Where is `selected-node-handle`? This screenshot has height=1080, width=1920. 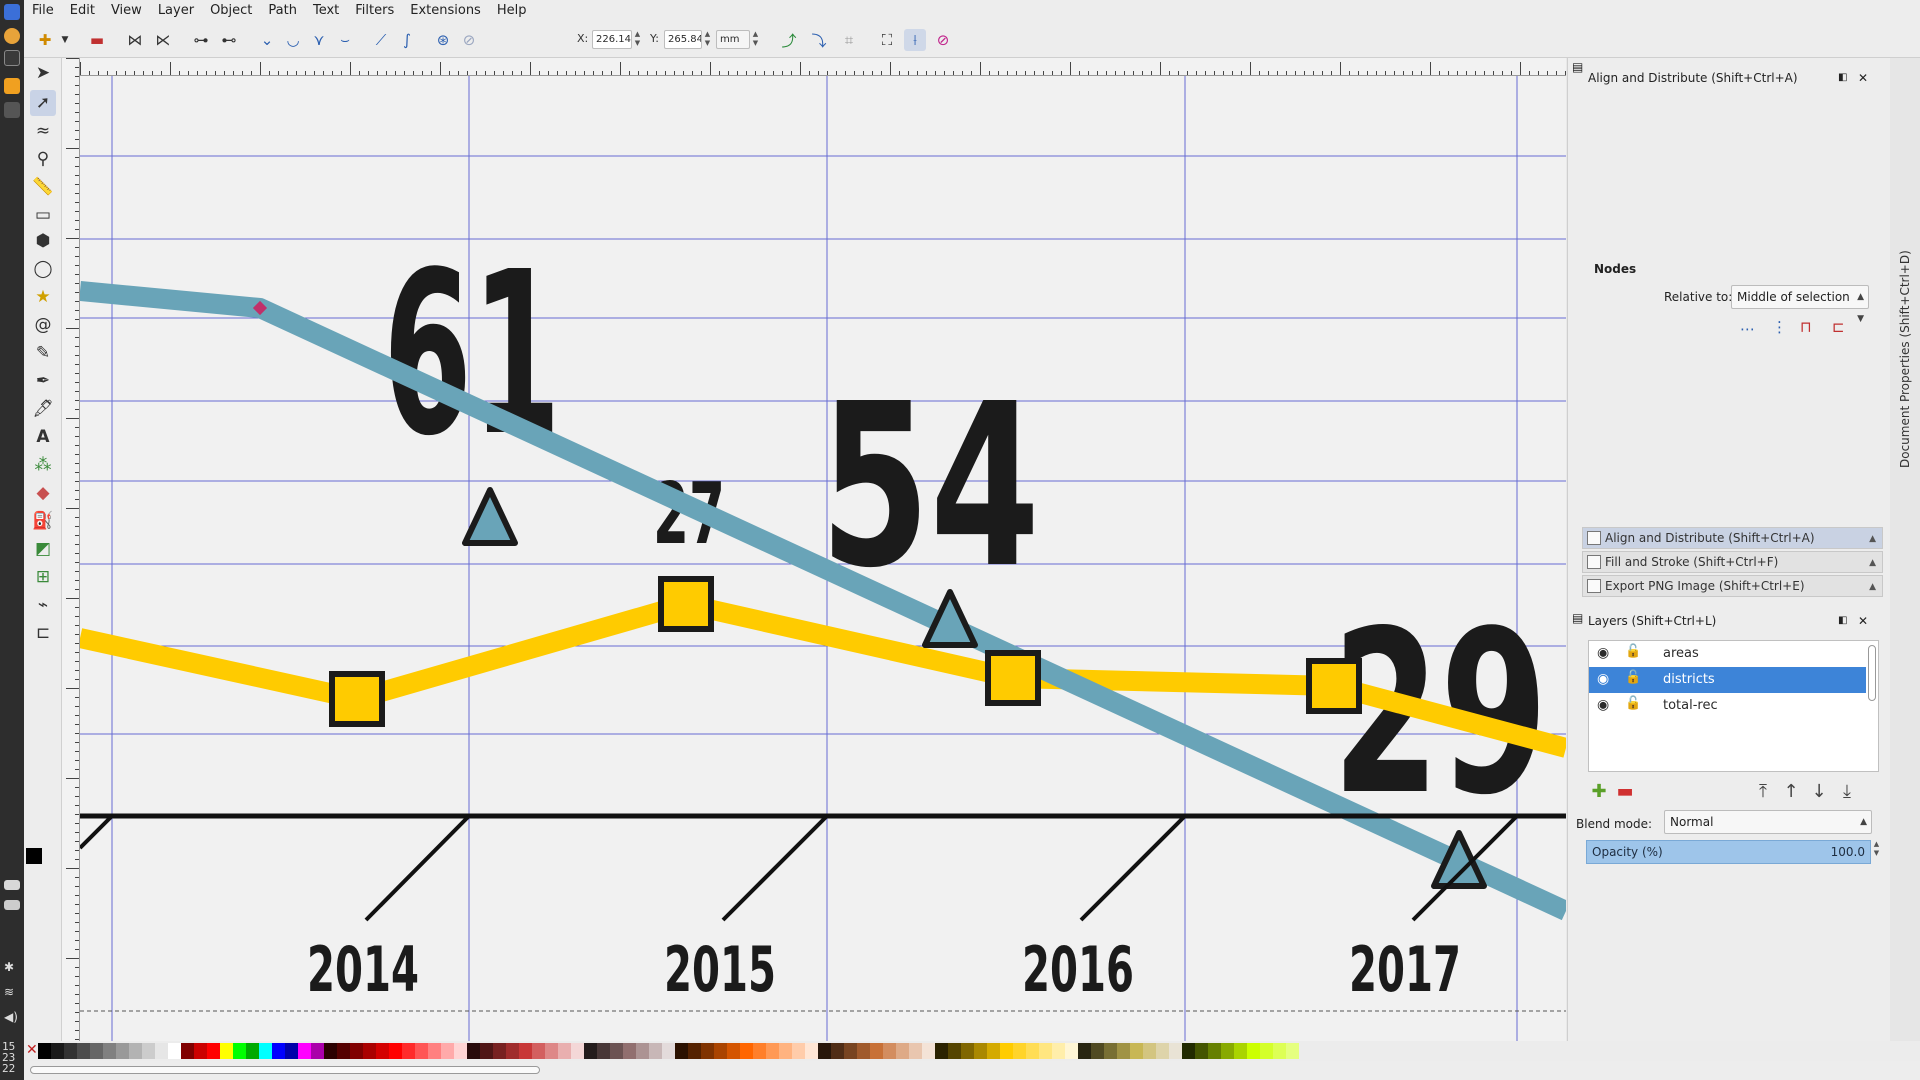 selected-node-handle is located at coordinates (260, 308).